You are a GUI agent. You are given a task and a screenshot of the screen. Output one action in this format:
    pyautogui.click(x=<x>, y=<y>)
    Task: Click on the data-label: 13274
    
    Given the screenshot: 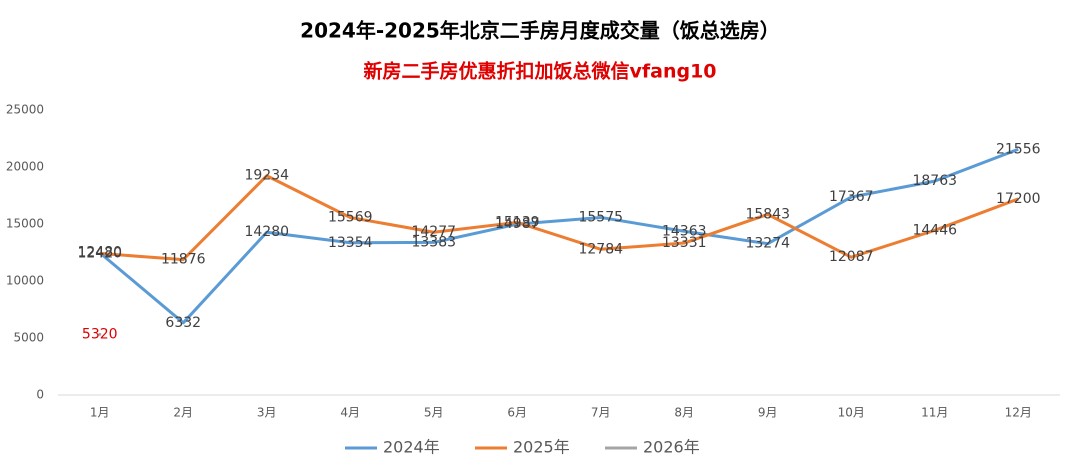 What is the action you would take?
    pyautogui.click(x=767, y=244)
    